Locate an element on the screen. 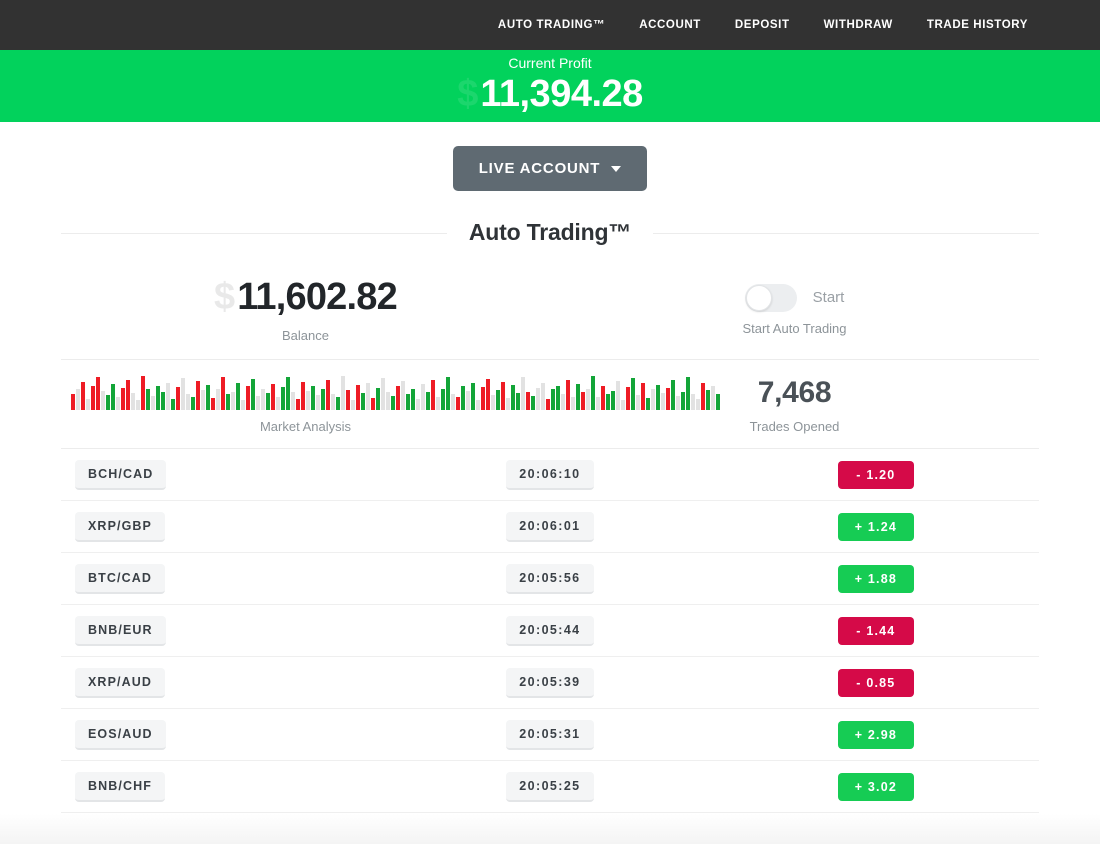 This screenshot has height=844, width=1100. nav-auto-trading: AUTO TRADING™ is located at coordinates (551, 25).